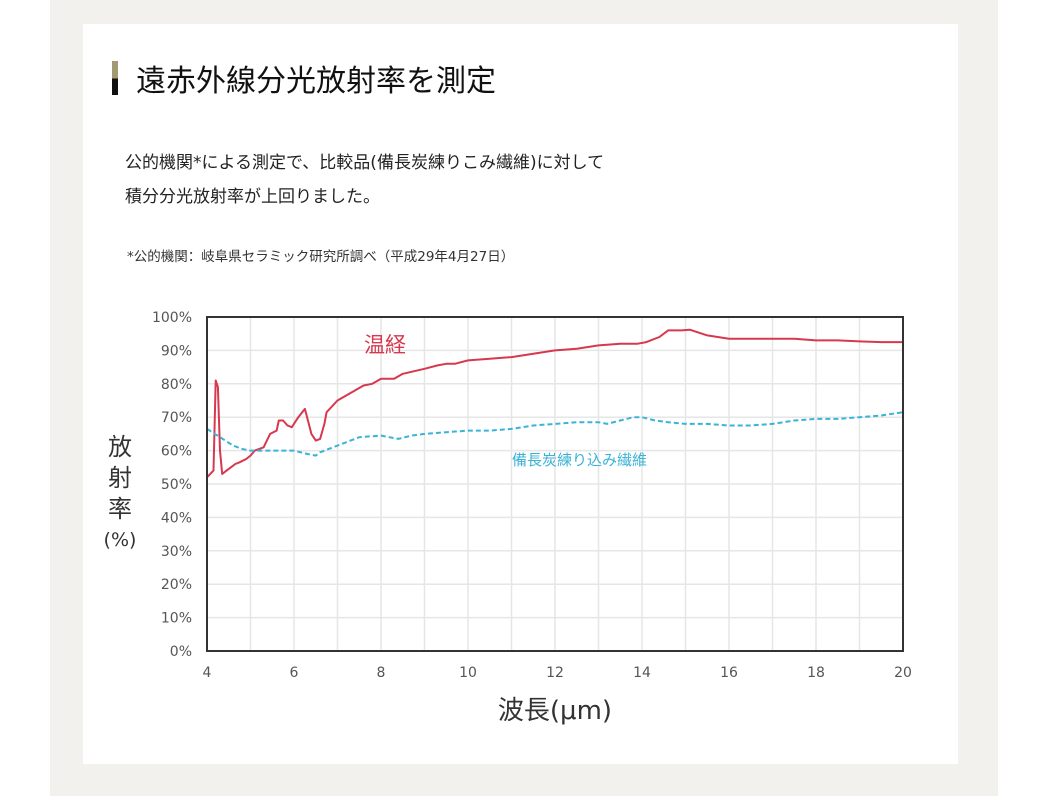 The image size is (1052, 796). What do you see at coordinates (468, 673) in the screenshot?
I see `x-tick-label: 10` at bounding box center [468, 673].